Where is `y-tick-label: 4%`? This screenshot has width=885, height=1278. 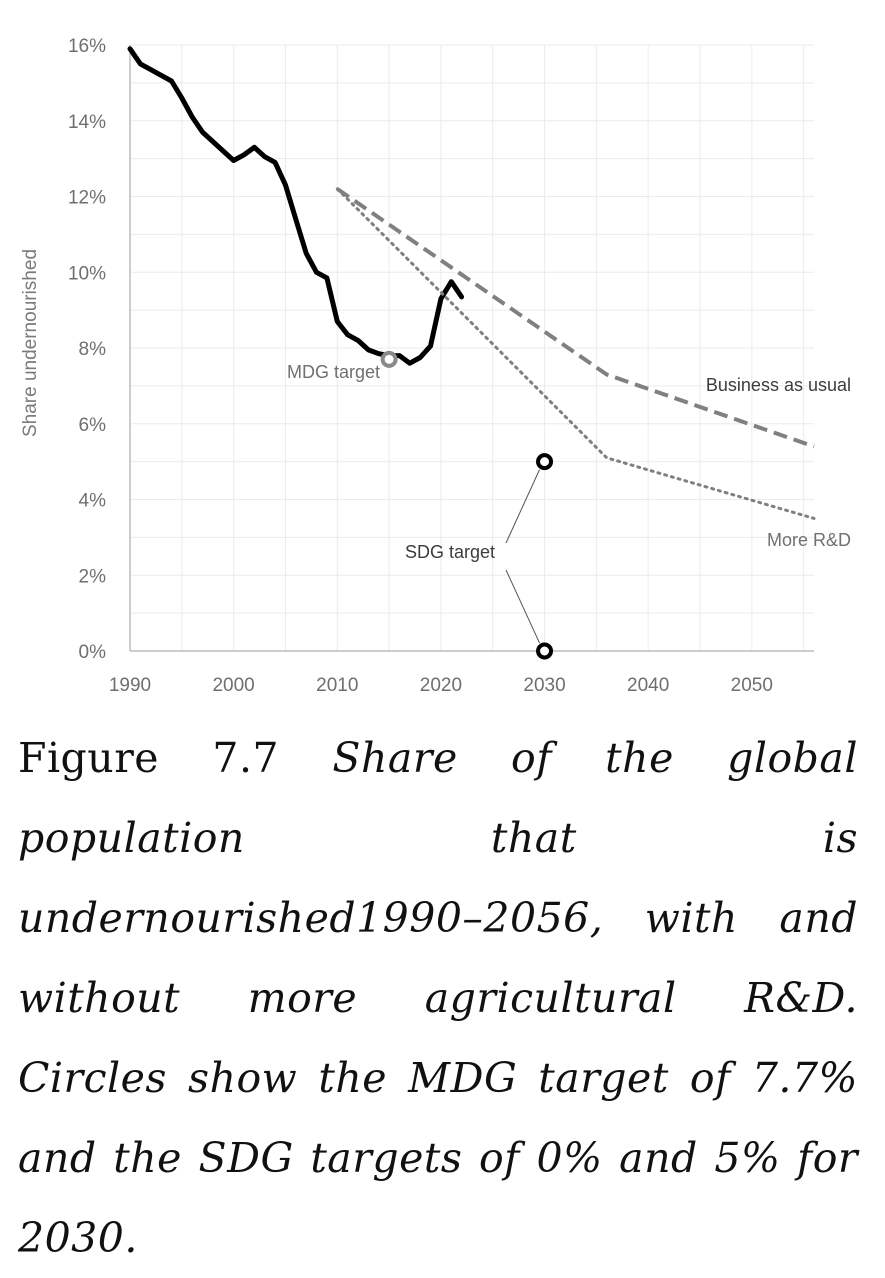
y-tick-label: 4% is located at coordinates (93, 501).